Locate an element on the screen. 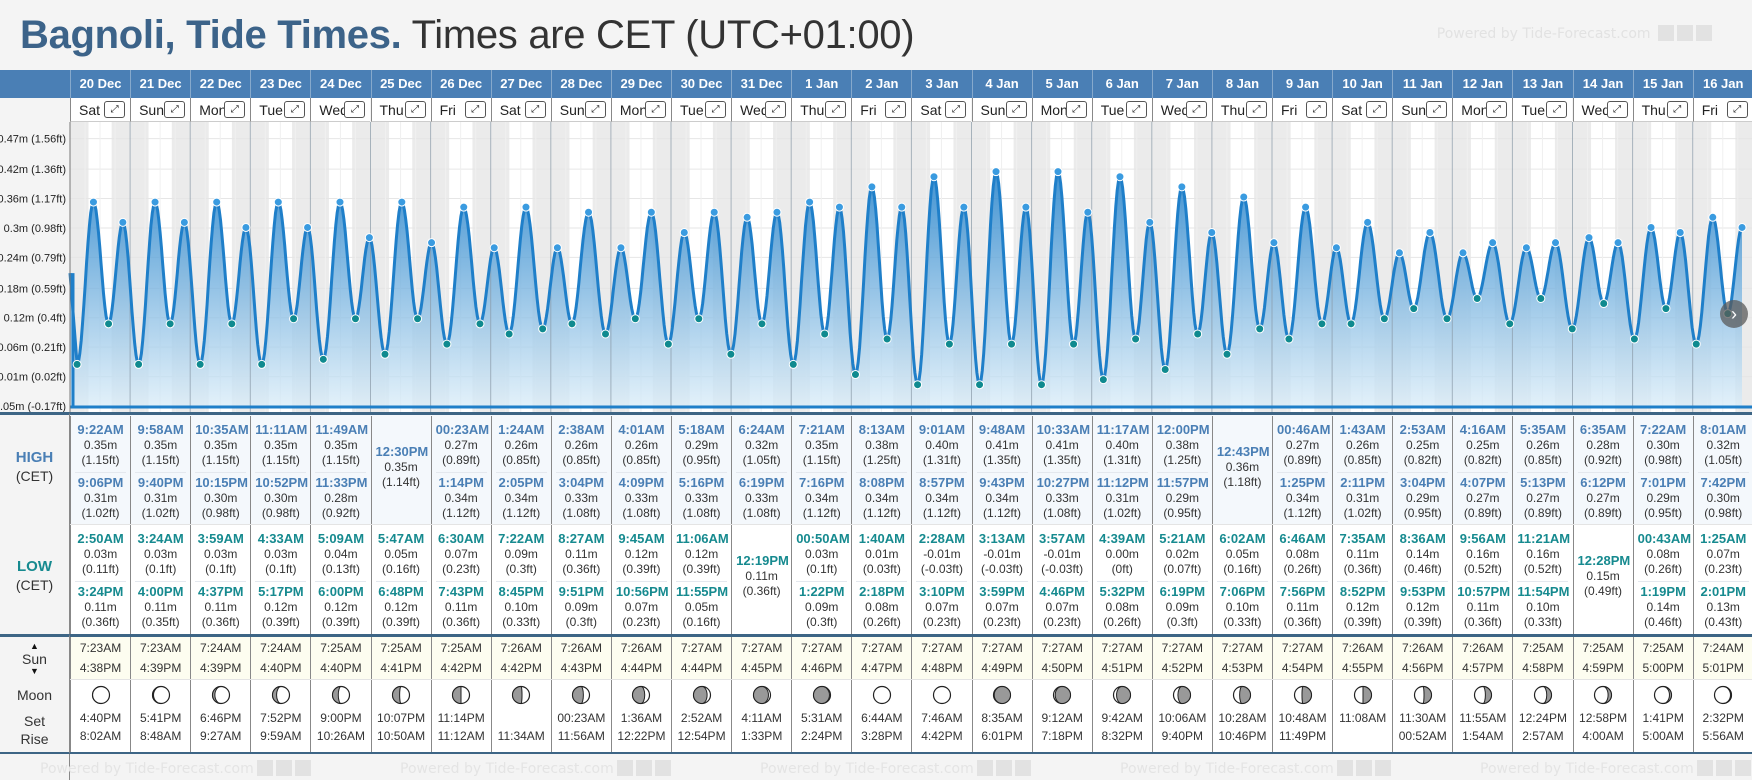  low-tide-meters: 0.12m is located at coordinates (281, 607).